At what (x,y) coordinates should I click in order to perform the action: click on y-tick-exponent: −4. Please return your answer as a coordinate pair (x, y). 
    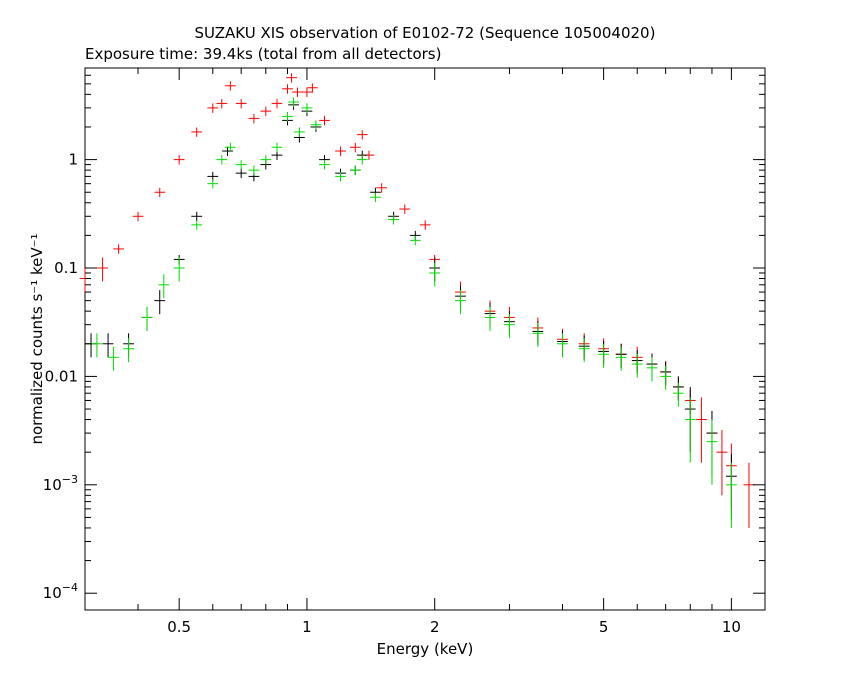
    Looking at the image, I should click on (70, 587).